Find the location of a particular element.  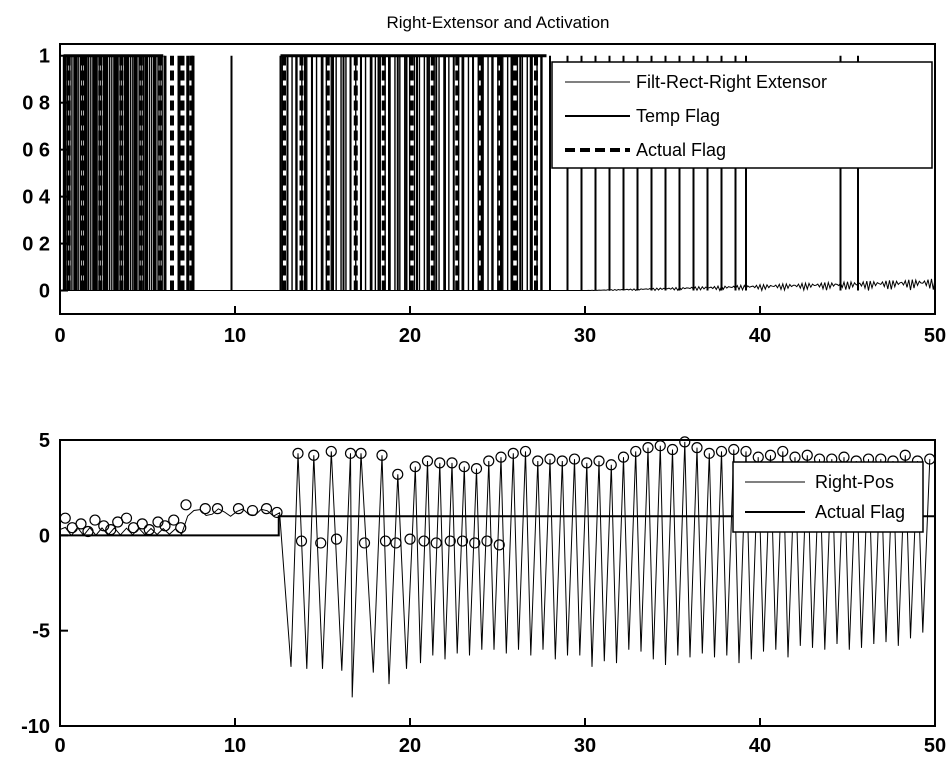

legend-label-temp: Temp Flag is located at coordinates (678, 116).